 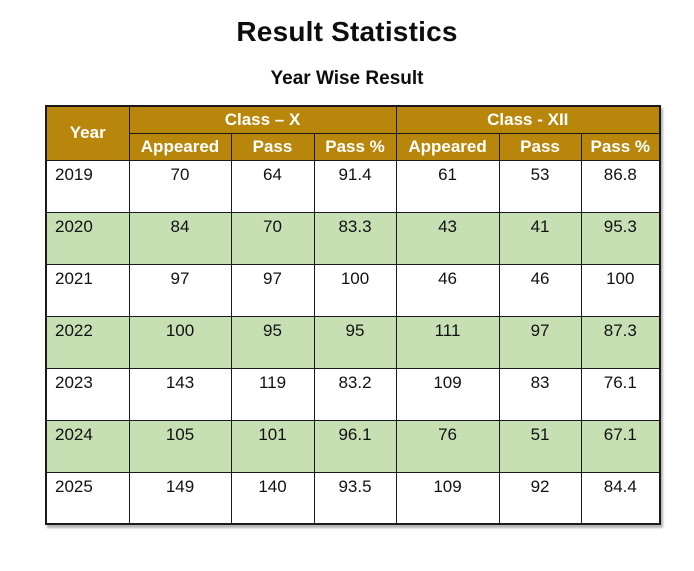 What do you see at coordinates (528, 119) in the screenshot?
I see `column-group-class-xii: Class - XII` at bounding box center [528, 119].